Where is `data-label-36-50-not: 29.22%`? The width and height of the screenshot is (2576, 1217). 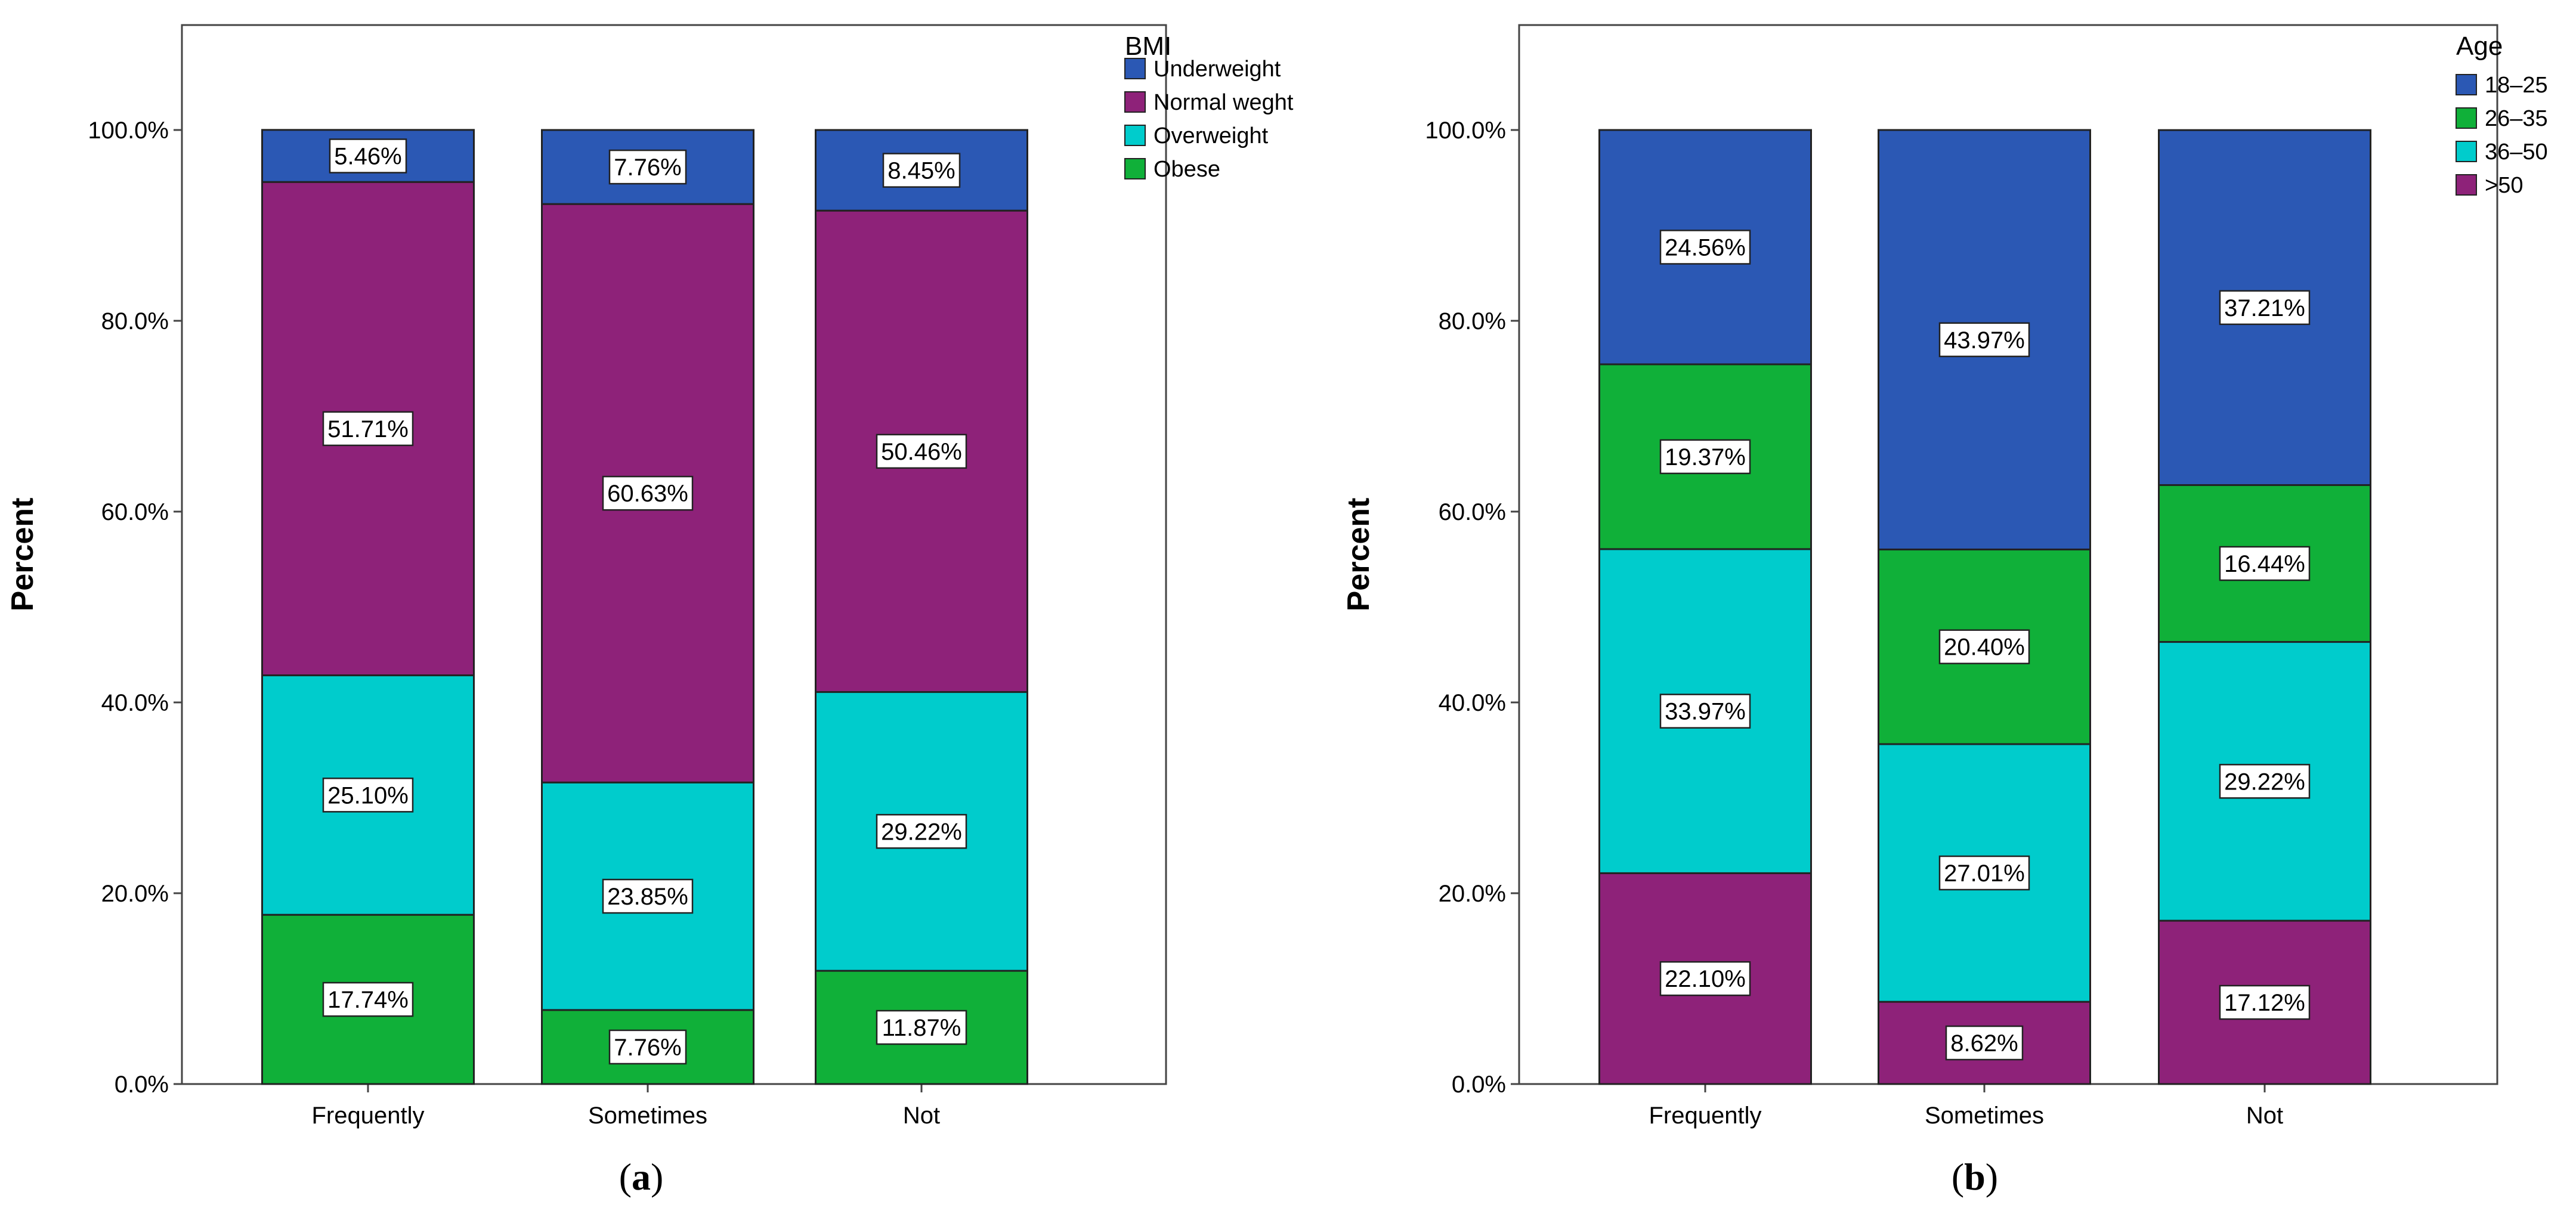 data-label-36-50-not: 29.22% is located at coordinates (2264, 782).